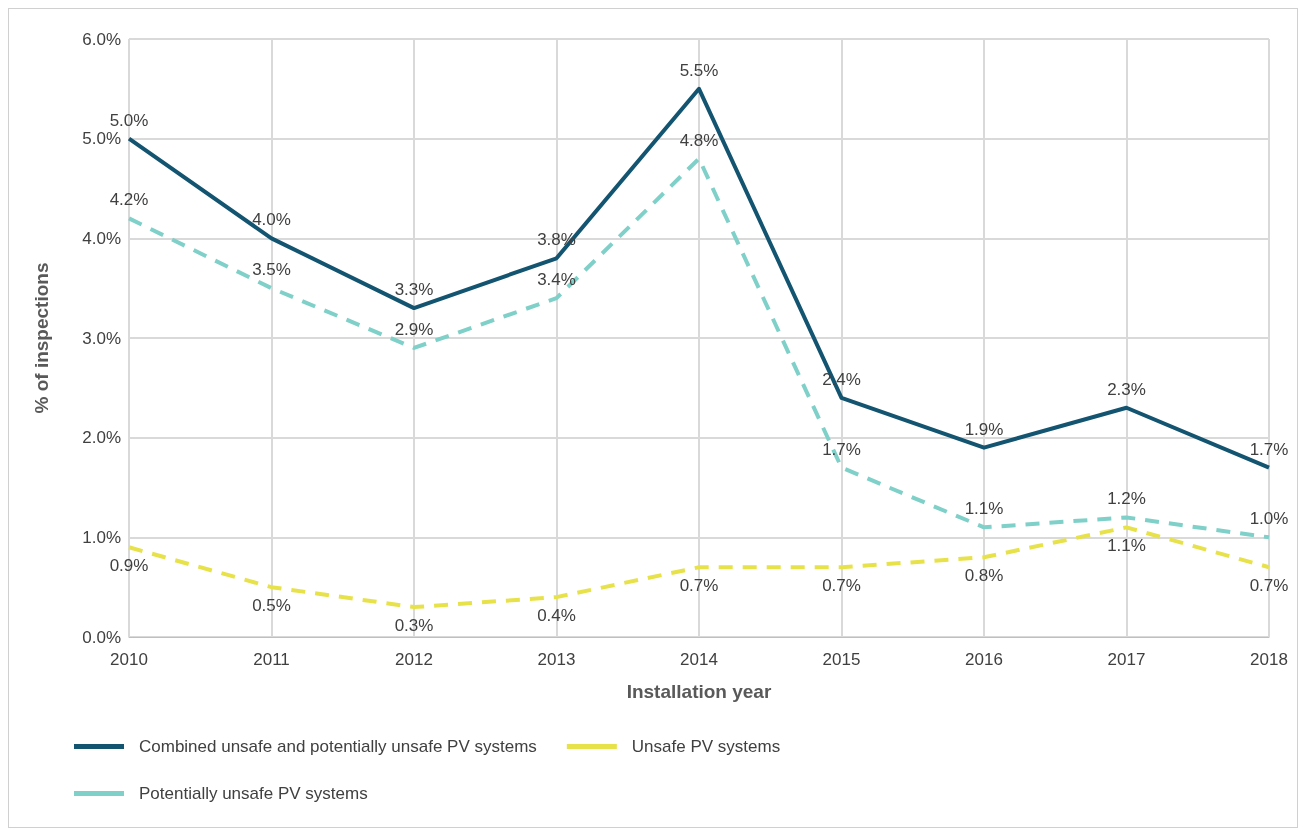 The width and height of the screenshot is (1310, 838). Describe the element at coordinates (699, 140) in the screenshot. I see `data-label: 4.8%` at that location.